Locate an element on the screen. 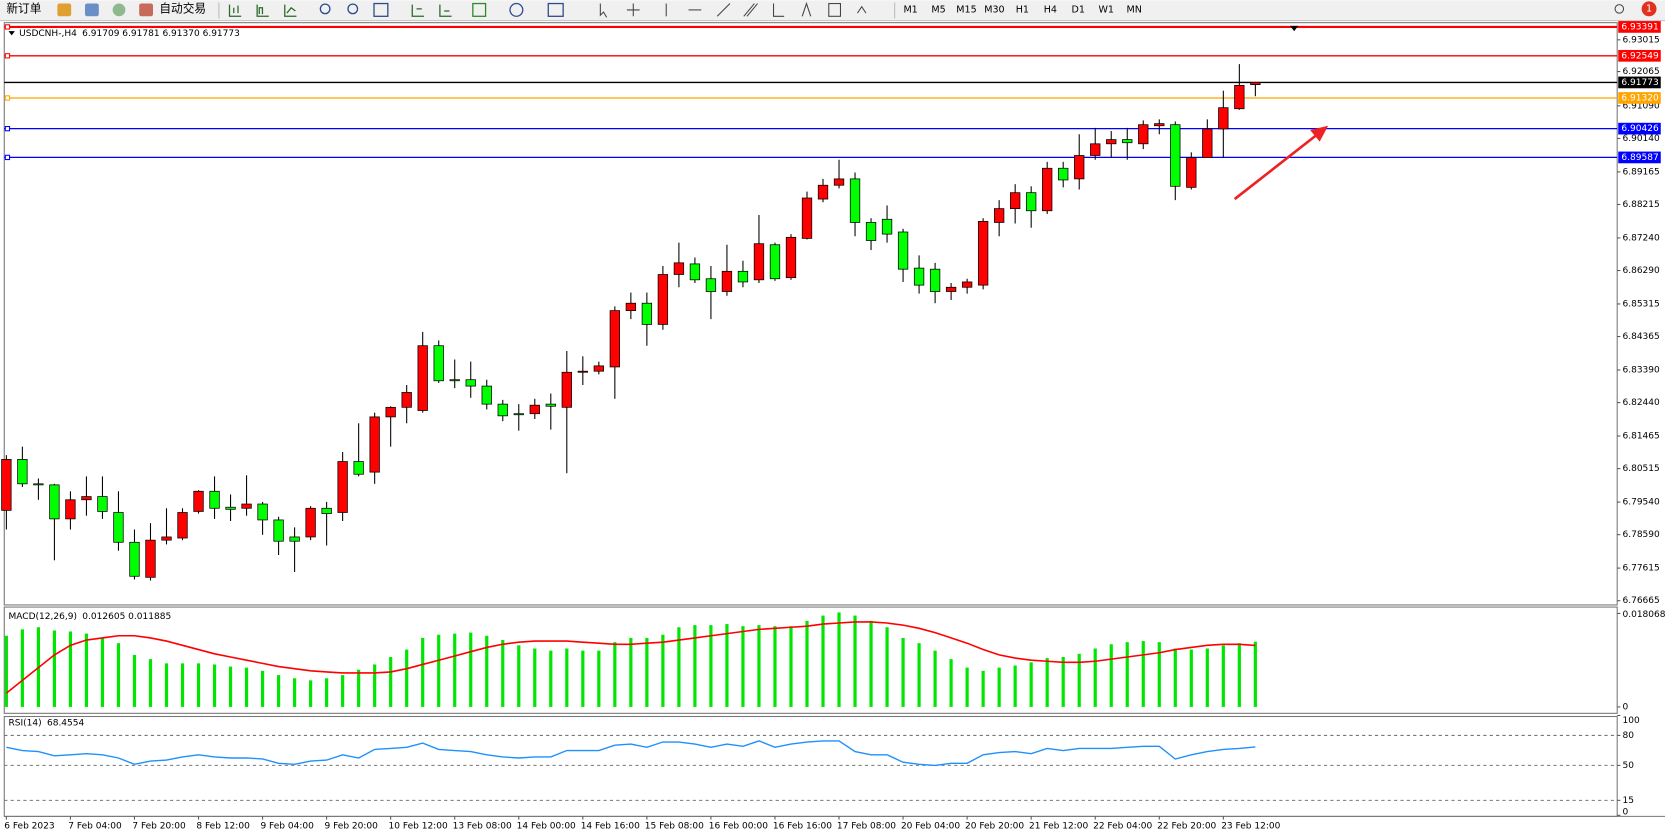 The image size is (1665, 838). shift-marker is located at coordinates (1294, 28).